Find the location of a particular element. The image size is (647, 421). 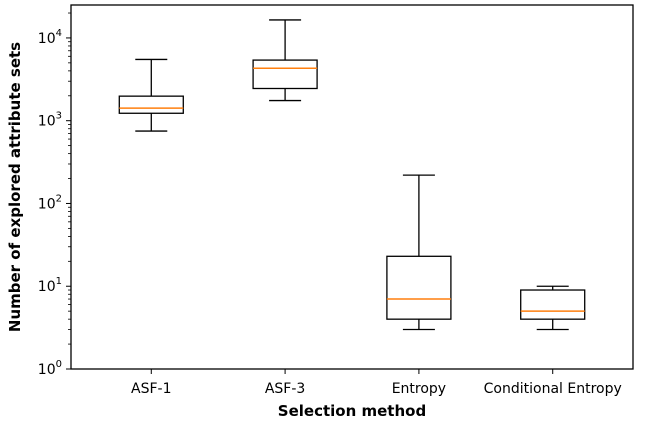

y-tick-label: 10⁴ is located at coordinates (50, 37).